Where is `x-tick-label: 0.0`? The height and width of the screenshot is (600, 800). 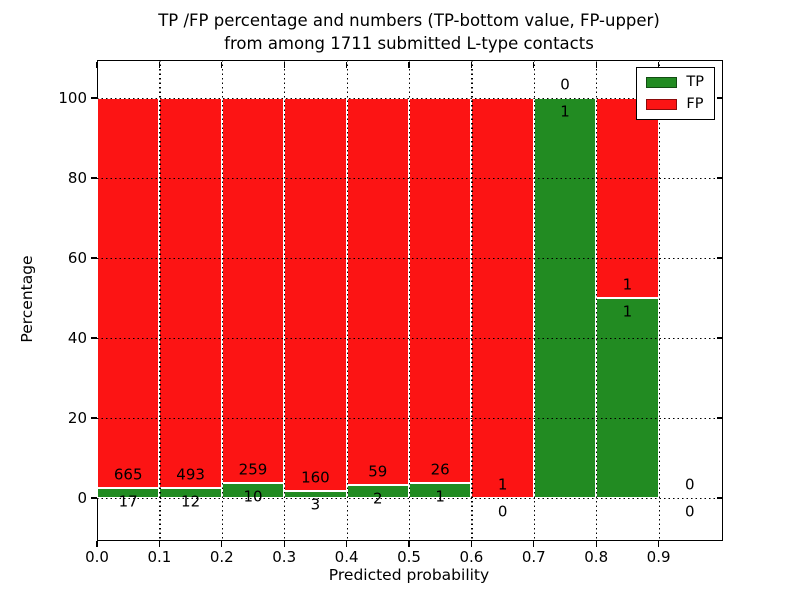
x-tick-label: 0.0 is located at coordinates (97, 557).